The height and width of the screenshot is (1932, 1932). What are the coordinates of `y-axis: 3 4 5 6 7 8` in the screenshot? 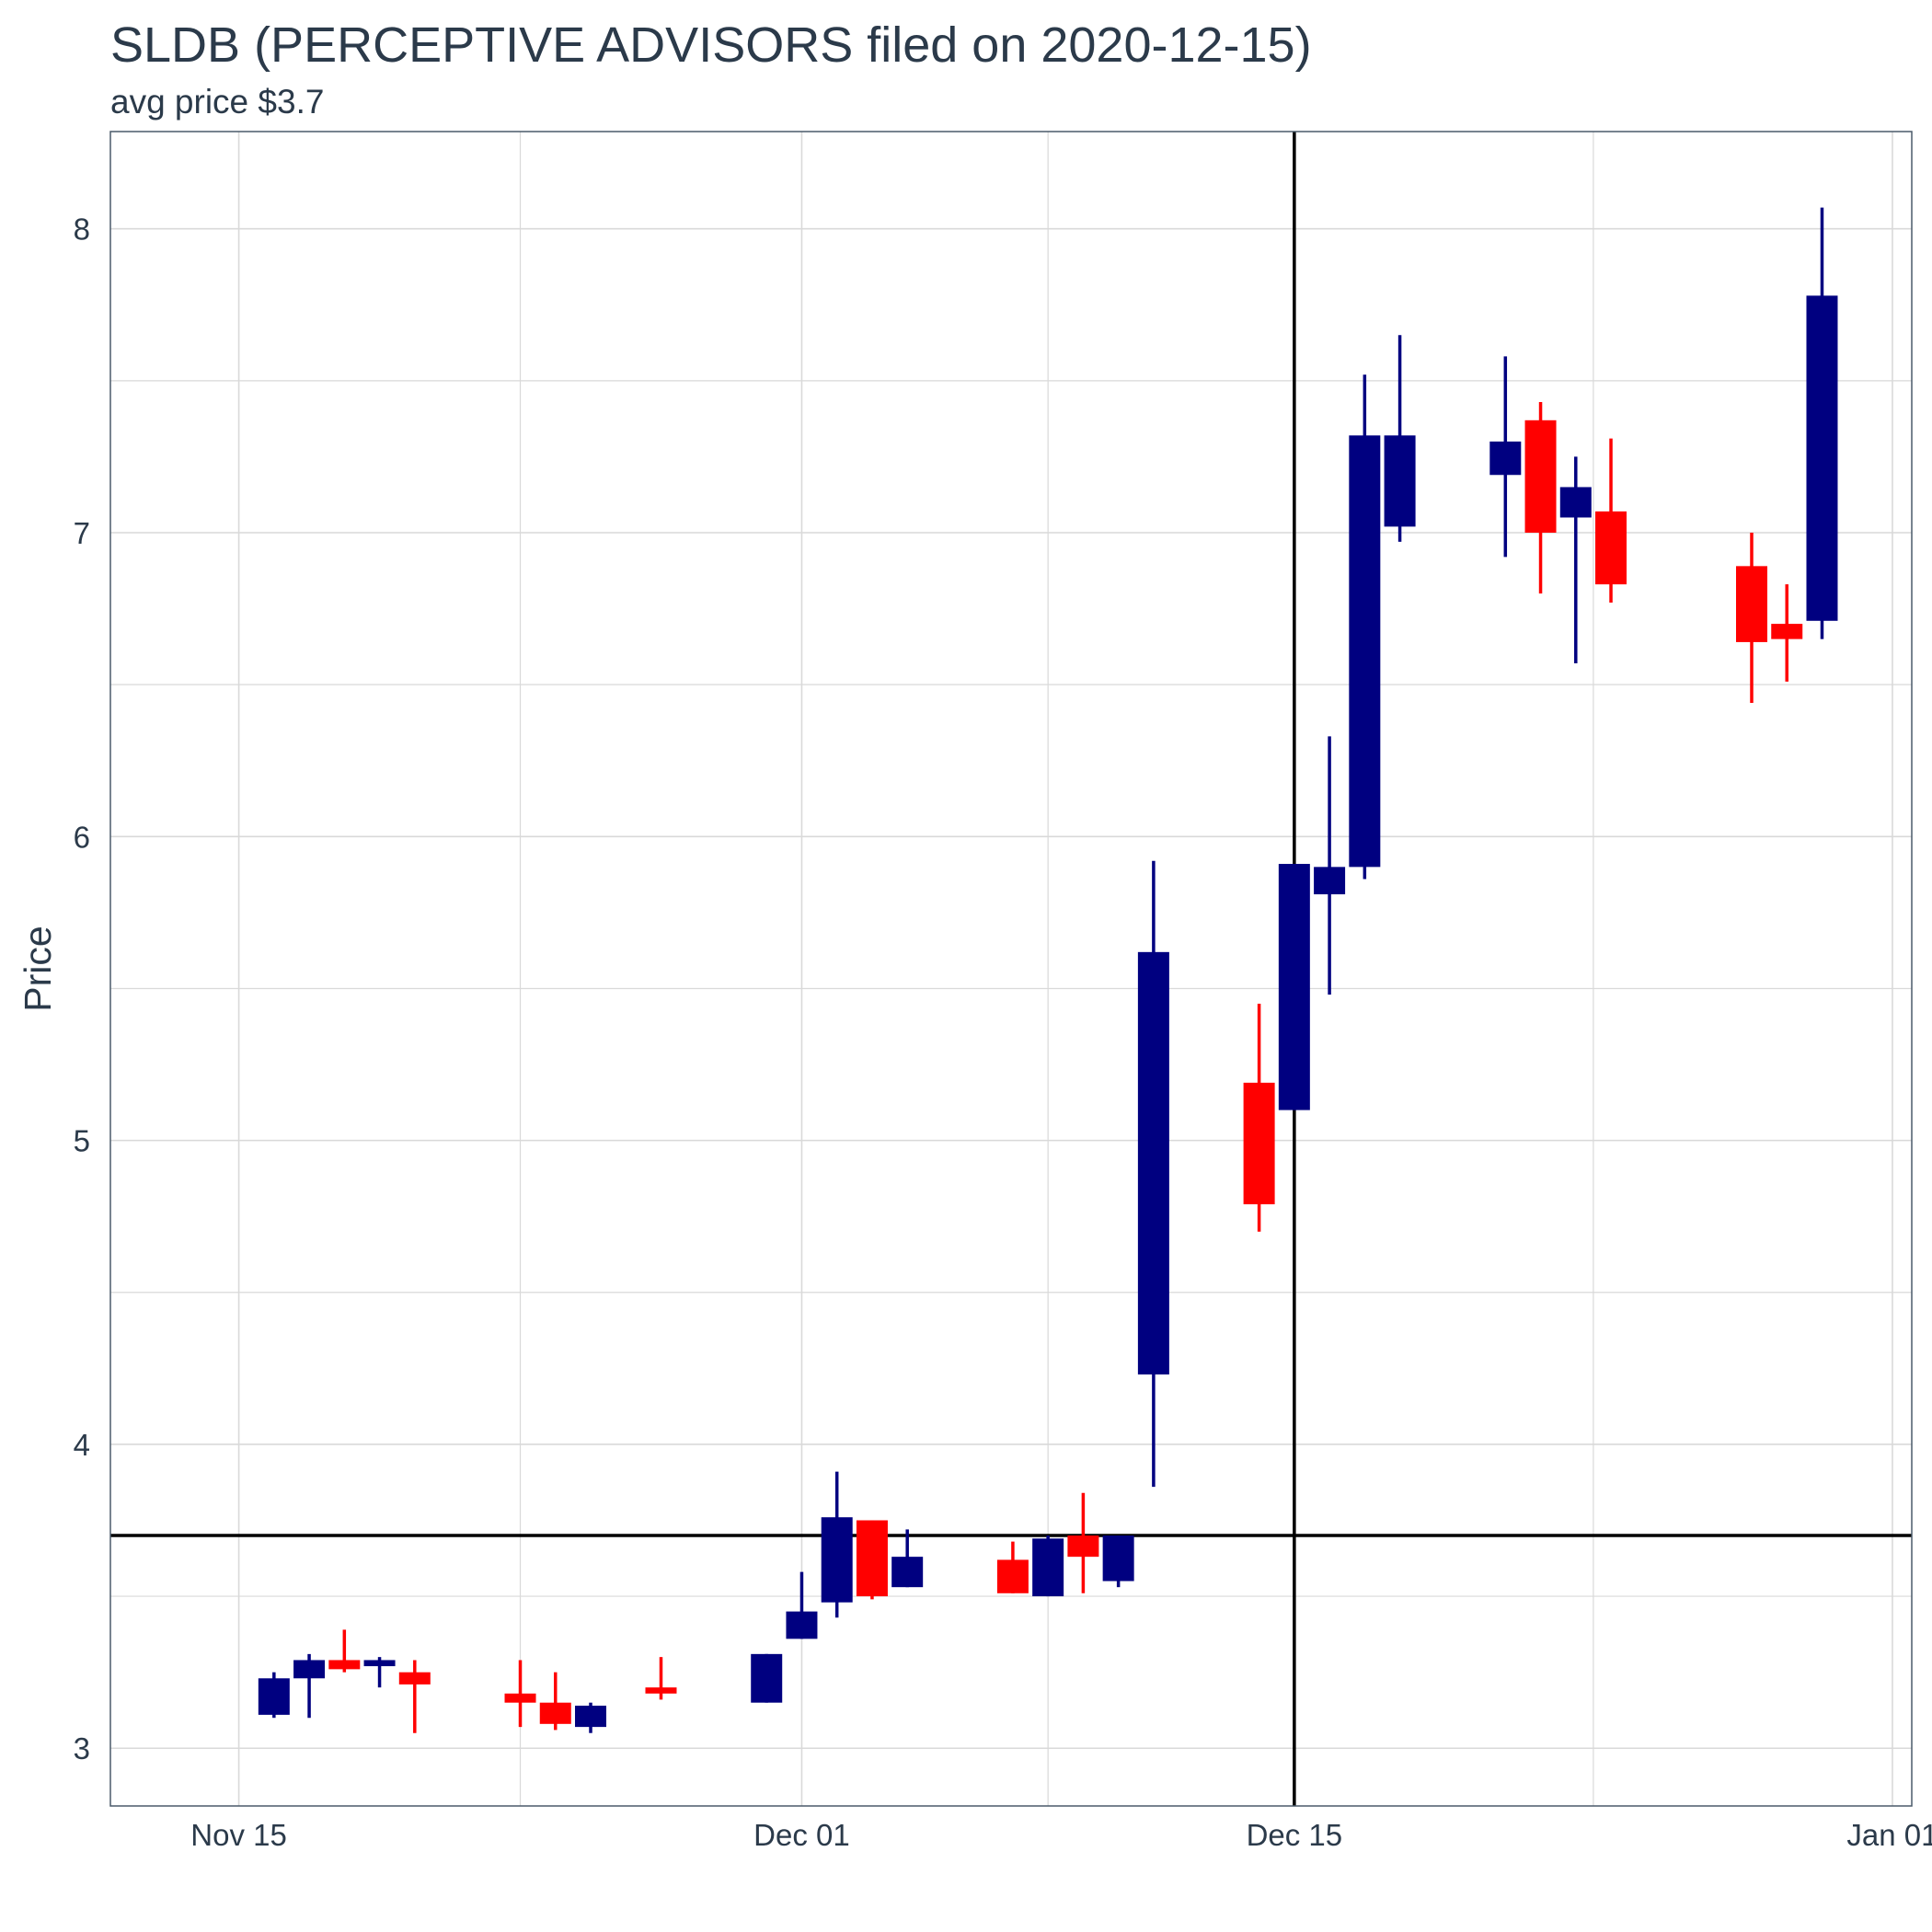 It's located at (82, 989).